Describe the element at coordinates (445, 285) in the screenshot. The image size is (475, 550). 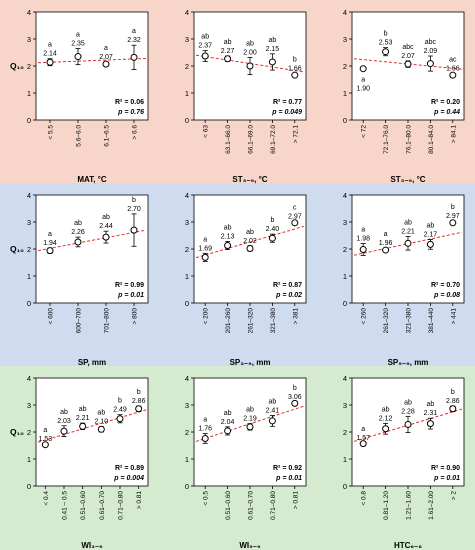
I see `r-squared: R² = 0.70` at that location.